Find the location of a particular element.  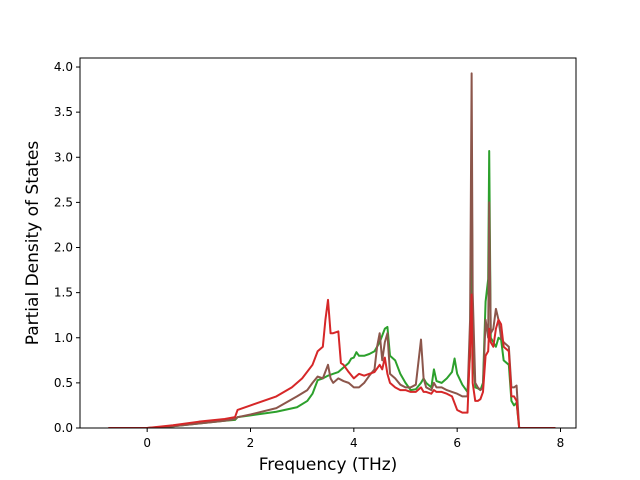

y-axis-ticks: 0.0 0.5 1.0 1.5 2.0 2.5 3.0 3.5 4.0 is located at coordinates (67, 247).